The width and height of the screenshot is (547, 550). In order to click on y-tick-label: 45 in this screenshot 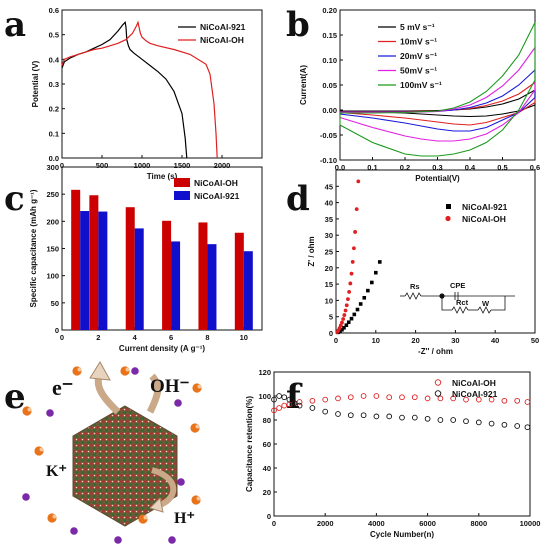, I will do `click(329, 186)`.